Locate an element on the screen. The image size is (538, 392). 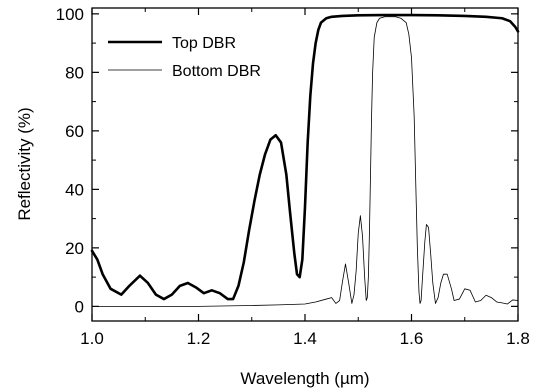
y-axis-title: Reflectivity (%) is located at coordinates (24, 163).